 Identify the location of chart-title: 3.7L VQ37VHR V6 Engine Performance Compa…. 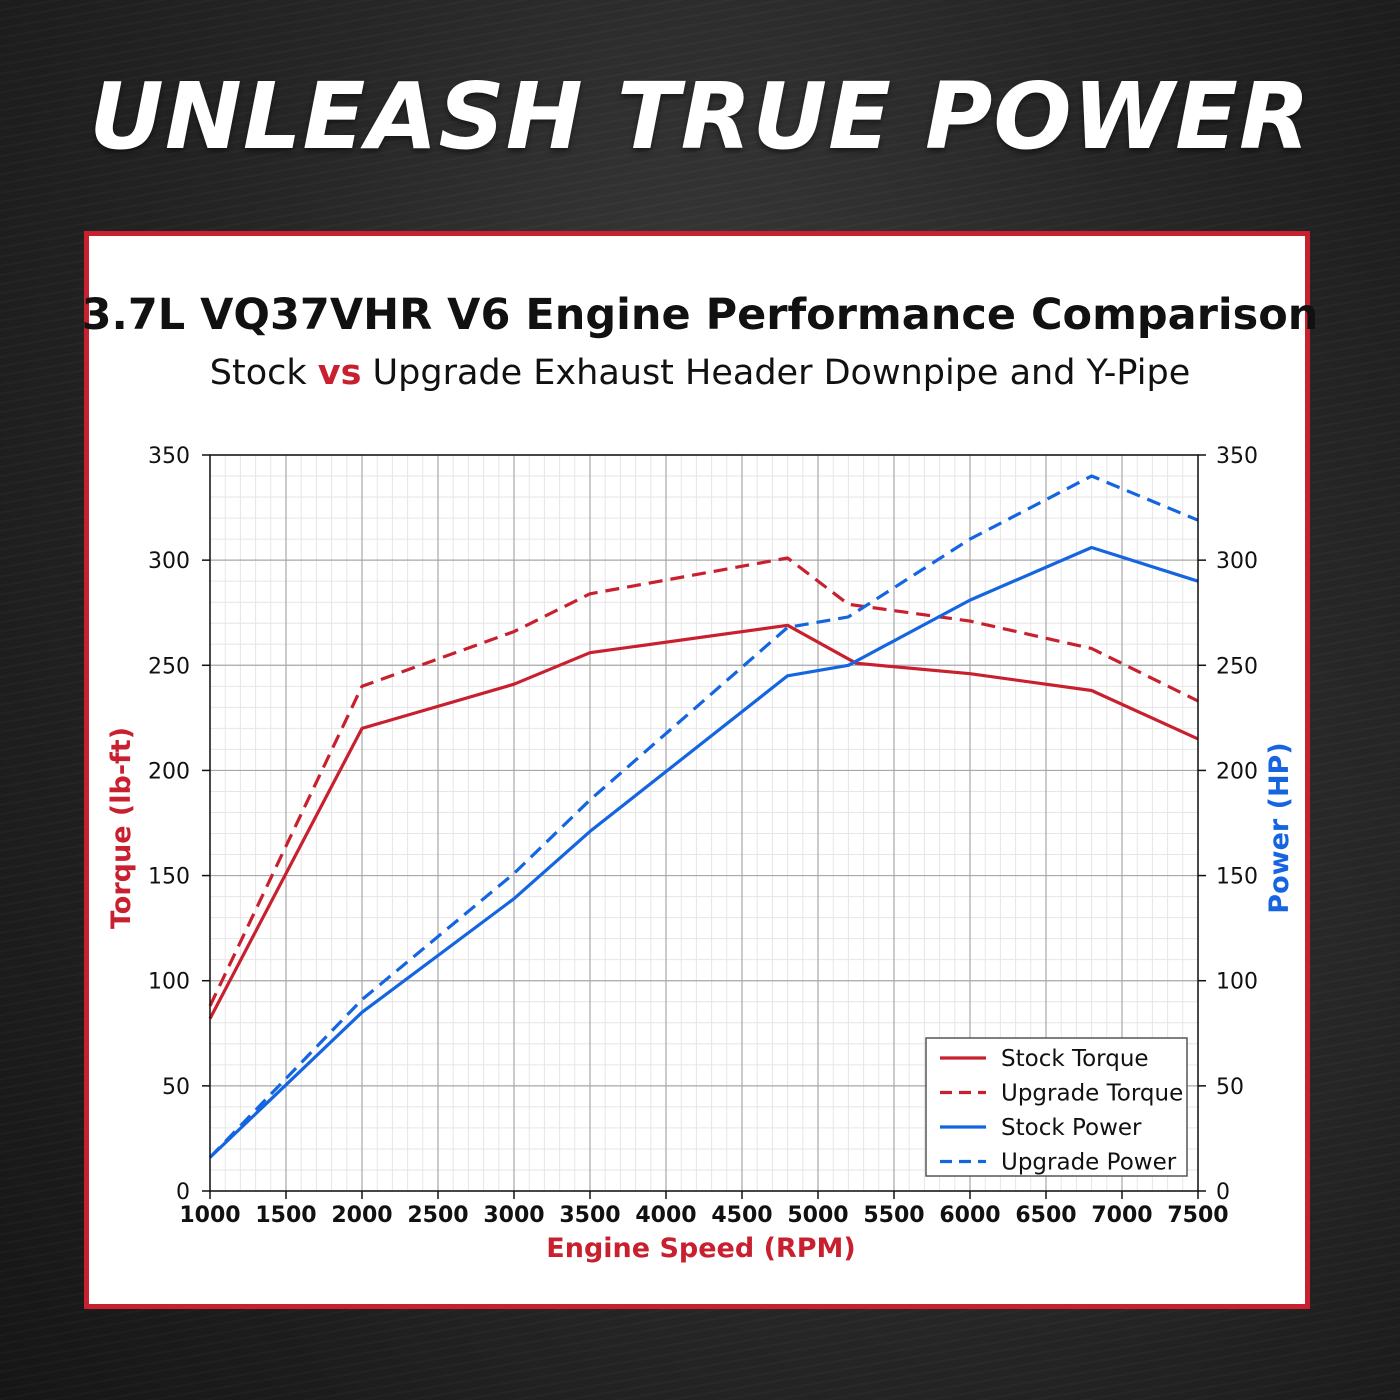
(700, 315).